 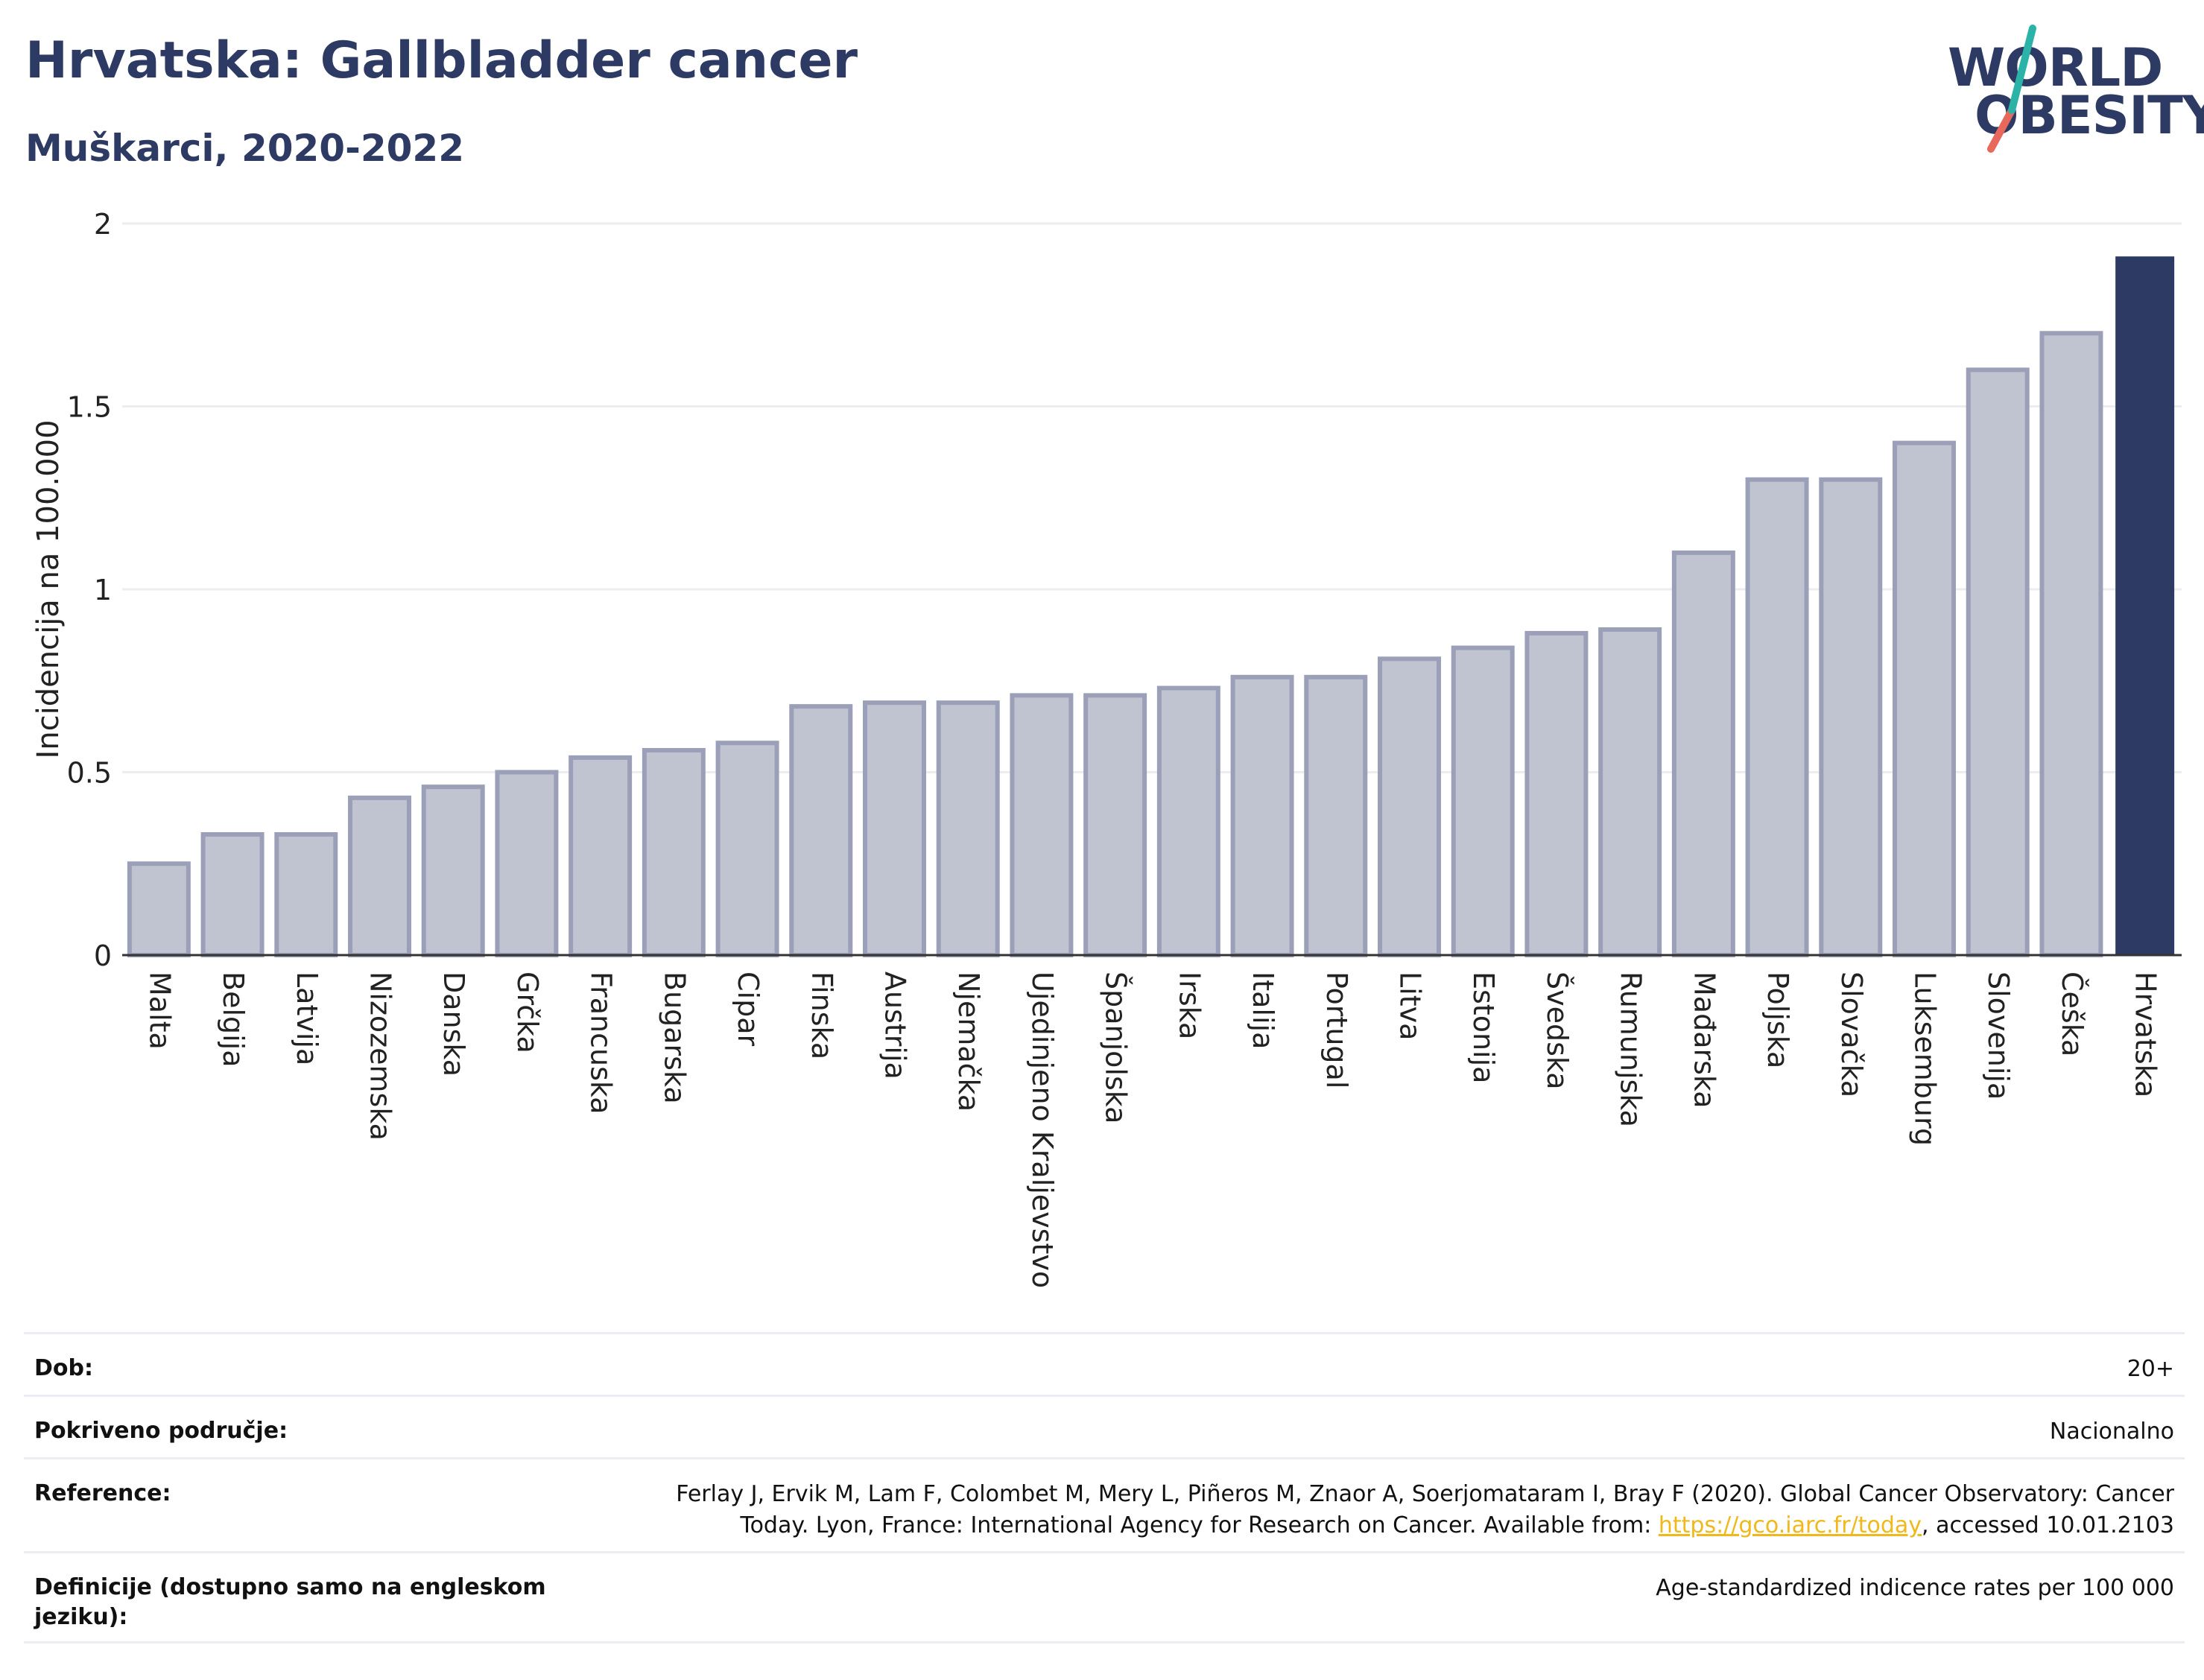 What do you see at coordinates (81, 1617) in the screenshot?
I see `definitions-label-line2: jeziku):` at bounding box center [81, 1617].